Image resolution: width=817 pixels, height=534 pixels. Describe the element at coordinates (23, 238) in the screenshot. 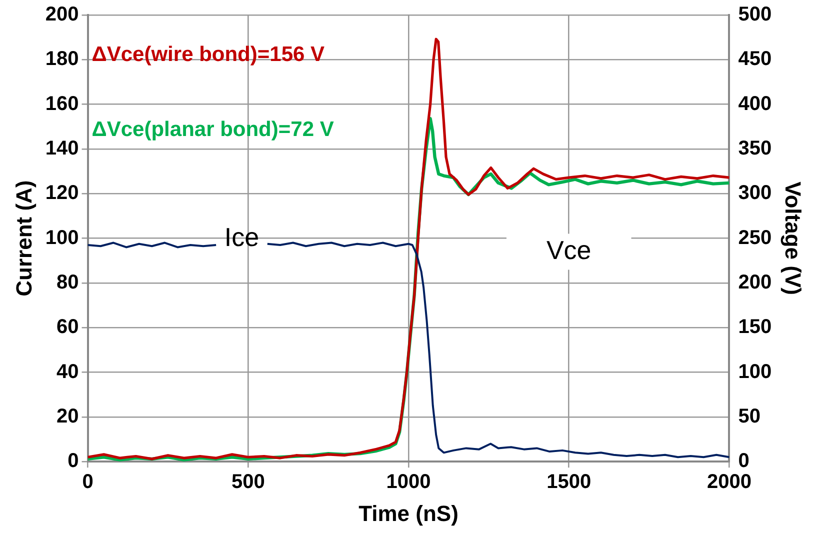

I see `y-axis-title: Current (A)` at that location.